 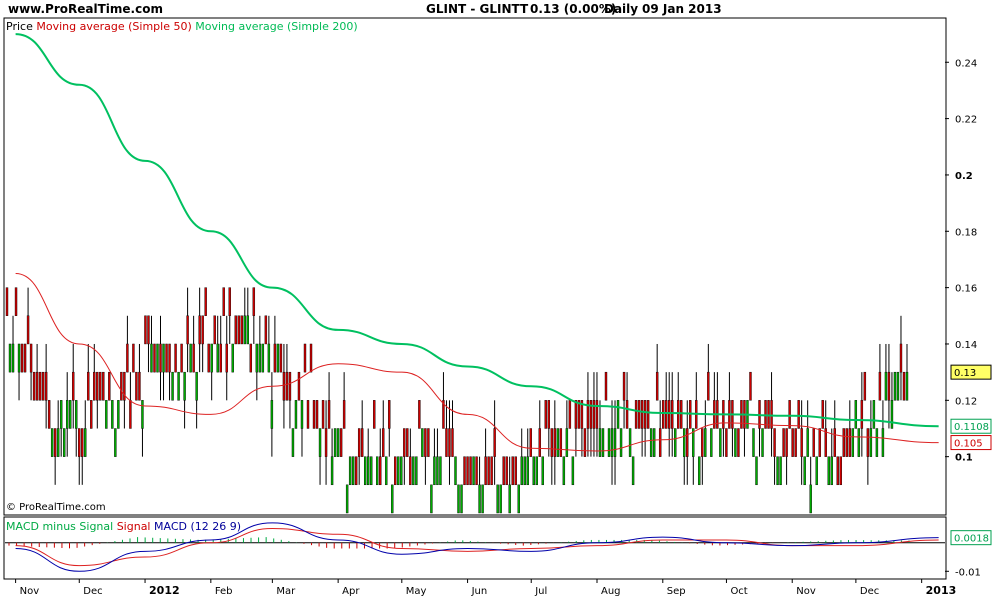 What do you see at coordinates (968, 444) in the screenshot?
I see `ma50-tag: 0.105` at bounding box center [968, 444].